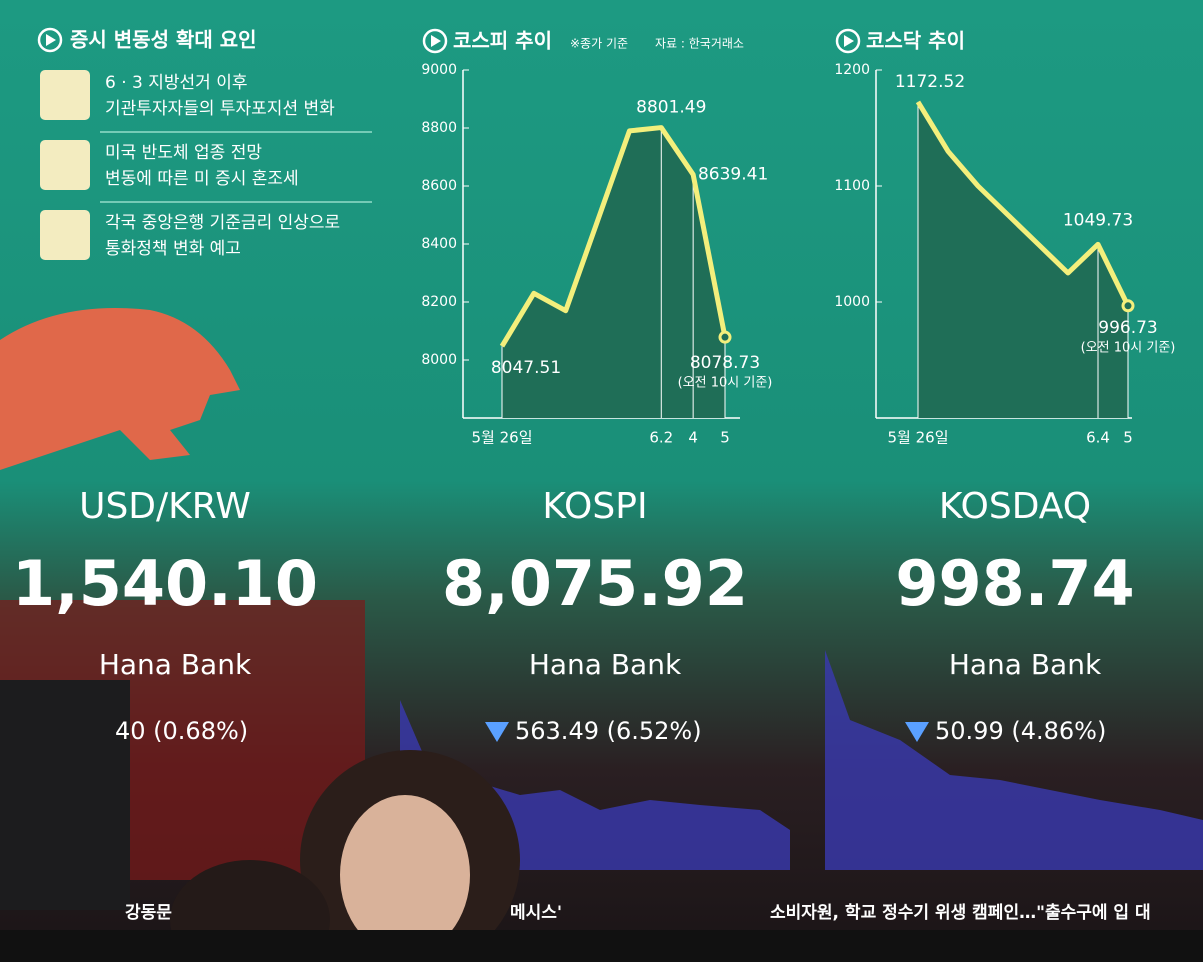 The width and height of the screenshot is (1203, 962). I want to click on factor-text: 통화정책 변화 예고, so click(173, 249).